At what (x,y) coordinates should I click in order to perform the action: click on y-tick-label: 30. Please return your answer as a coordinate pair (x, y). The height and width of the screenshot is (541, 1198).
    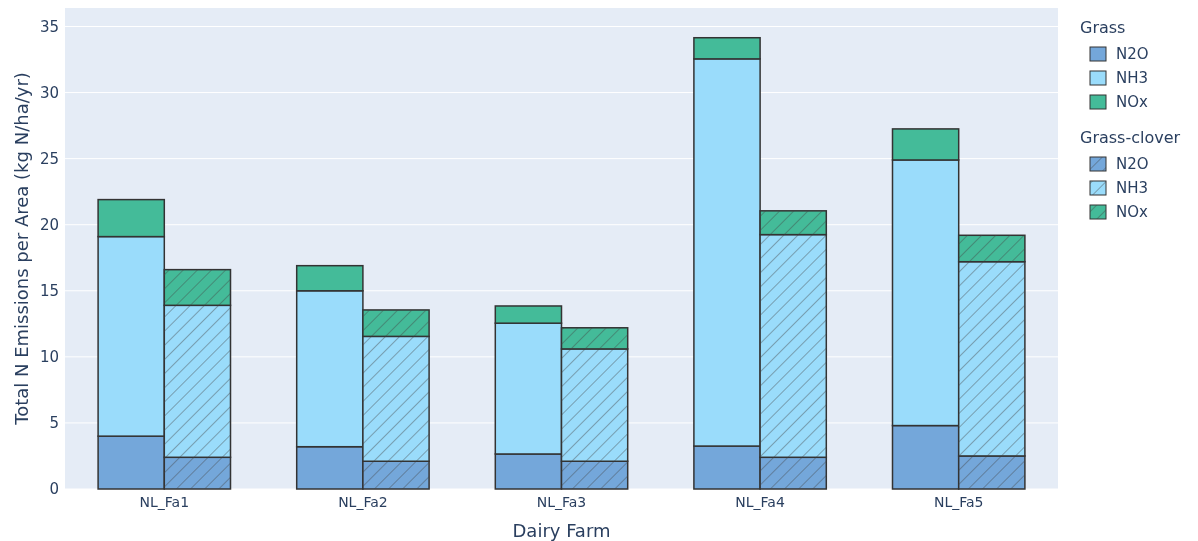
    Looking at the image, I should click on (49, 92).